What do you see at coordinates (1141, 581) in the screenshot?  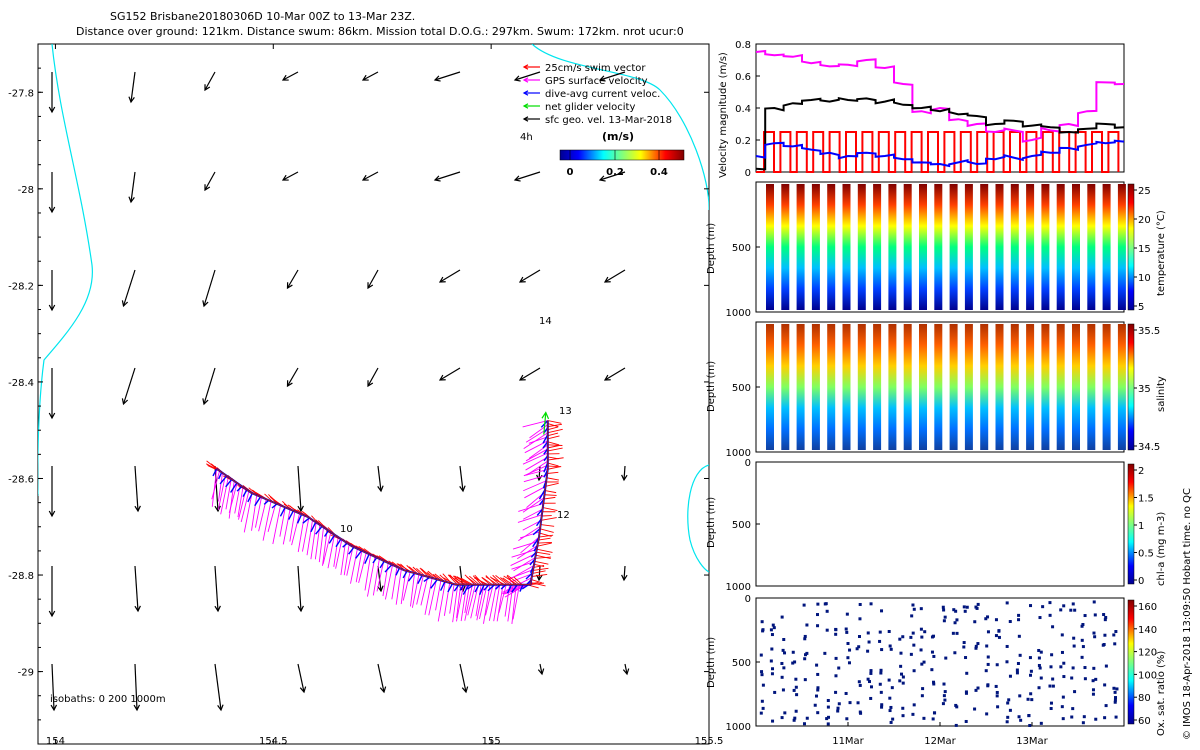 I see `chla-cbar-tick-label: 0` at bounding box center [1141, 581].